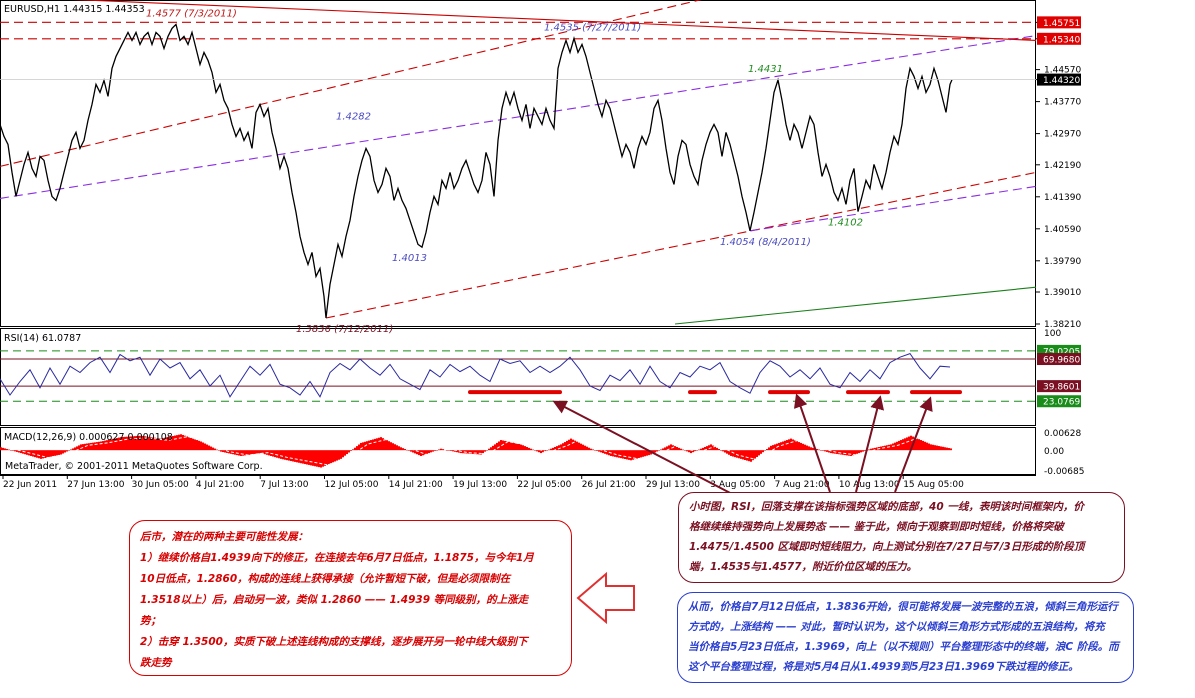 Image resolution: width=1195 pixels, height=698 pixels. What do you see at coordinates (74, 9) in the screenshot?
I see `price-panel-title: EURUSD,H1 1.44315 1.44353` at bounding box center [74, 9].